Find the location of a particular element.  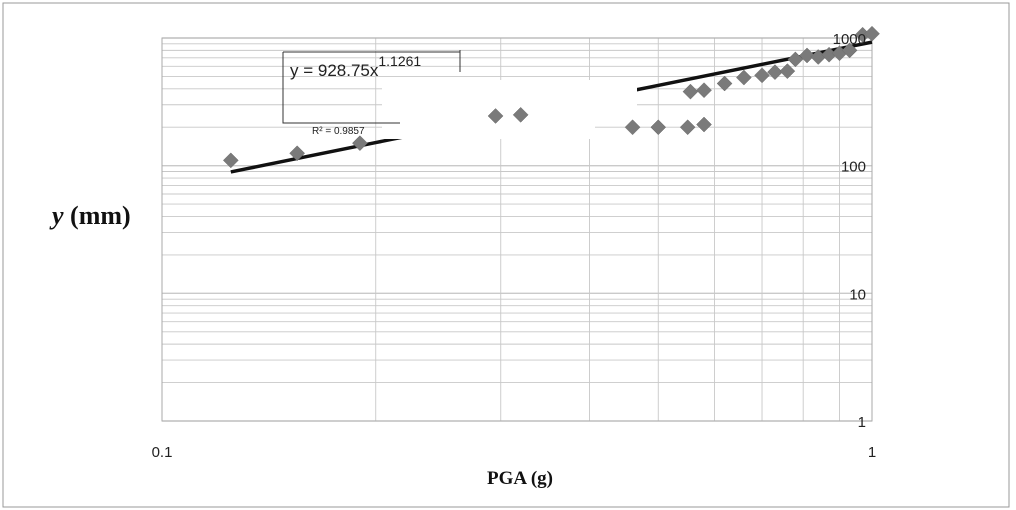

trendline-label: y = 928.75x1.1261 R² = 0.9857 is located at coordinates (371, 93).